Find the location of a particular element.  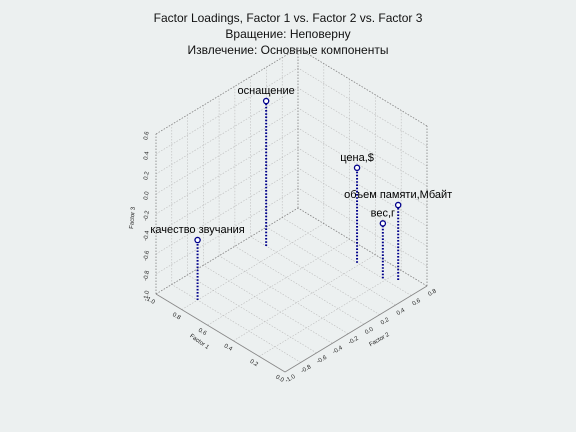

chart-subtitle: Вращение: Неповерну is located at coordinates (288, 34).